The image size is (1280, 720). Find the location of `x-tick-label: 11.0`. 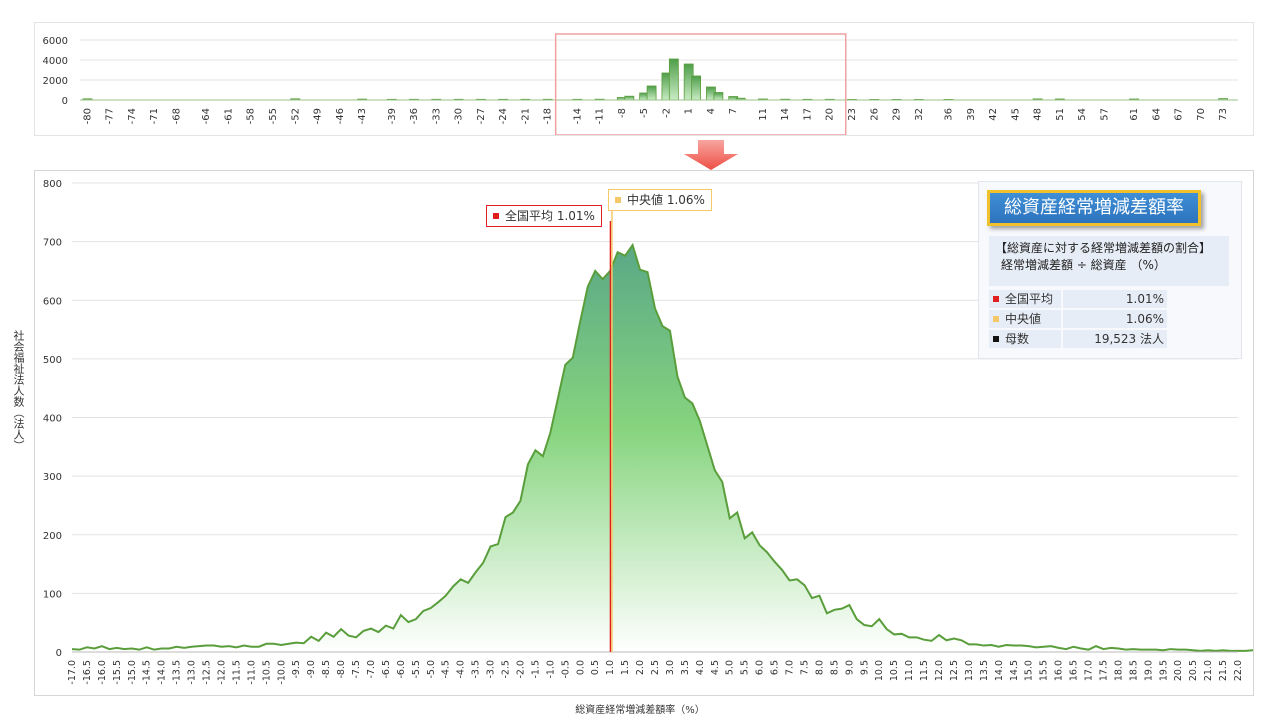

x-tick-label: 11.0 is located at coordinates (909, 670).